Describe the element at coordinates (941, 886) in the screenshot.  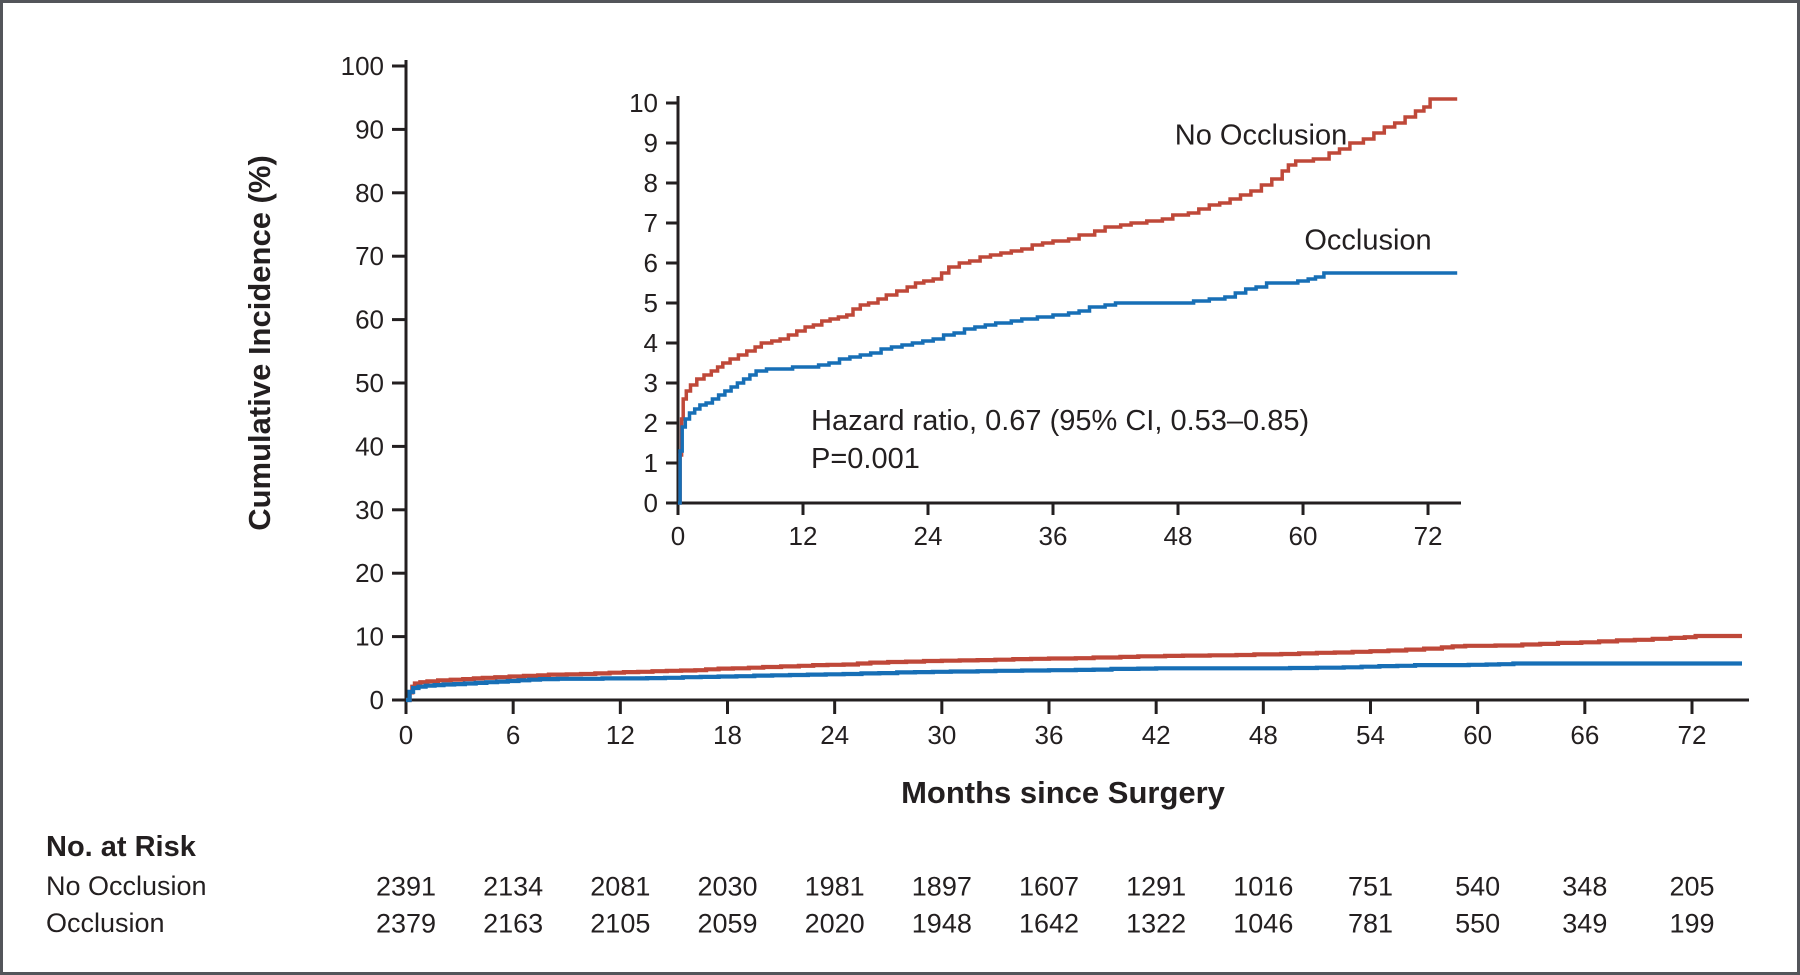
I see `risk-value-no-occlusion-m30: 1897` at that location.